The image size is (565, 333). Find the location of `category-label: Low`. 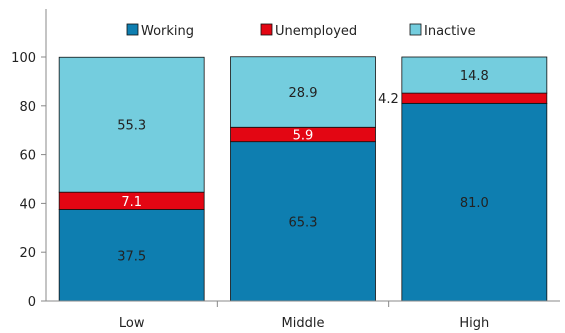

category-label: Low is located at coordinates (132, 323).